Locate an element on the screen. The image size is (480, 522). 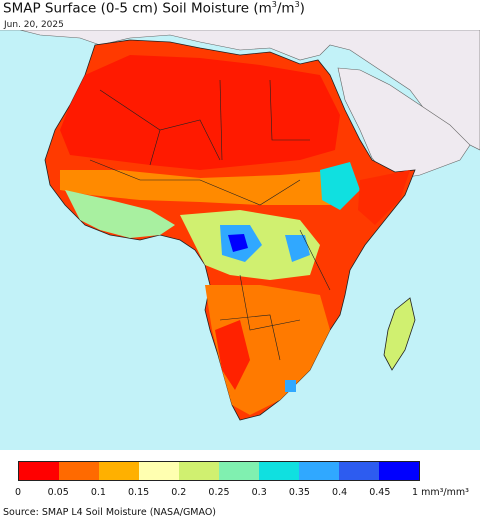
east-africa-lake is located at coordinates (297, 248).